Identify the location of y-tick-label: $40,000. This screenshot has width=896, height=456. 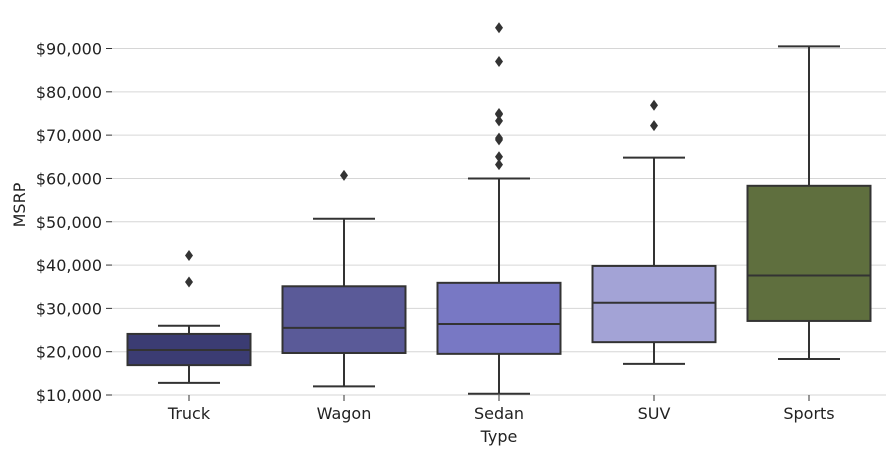
(69, 265).